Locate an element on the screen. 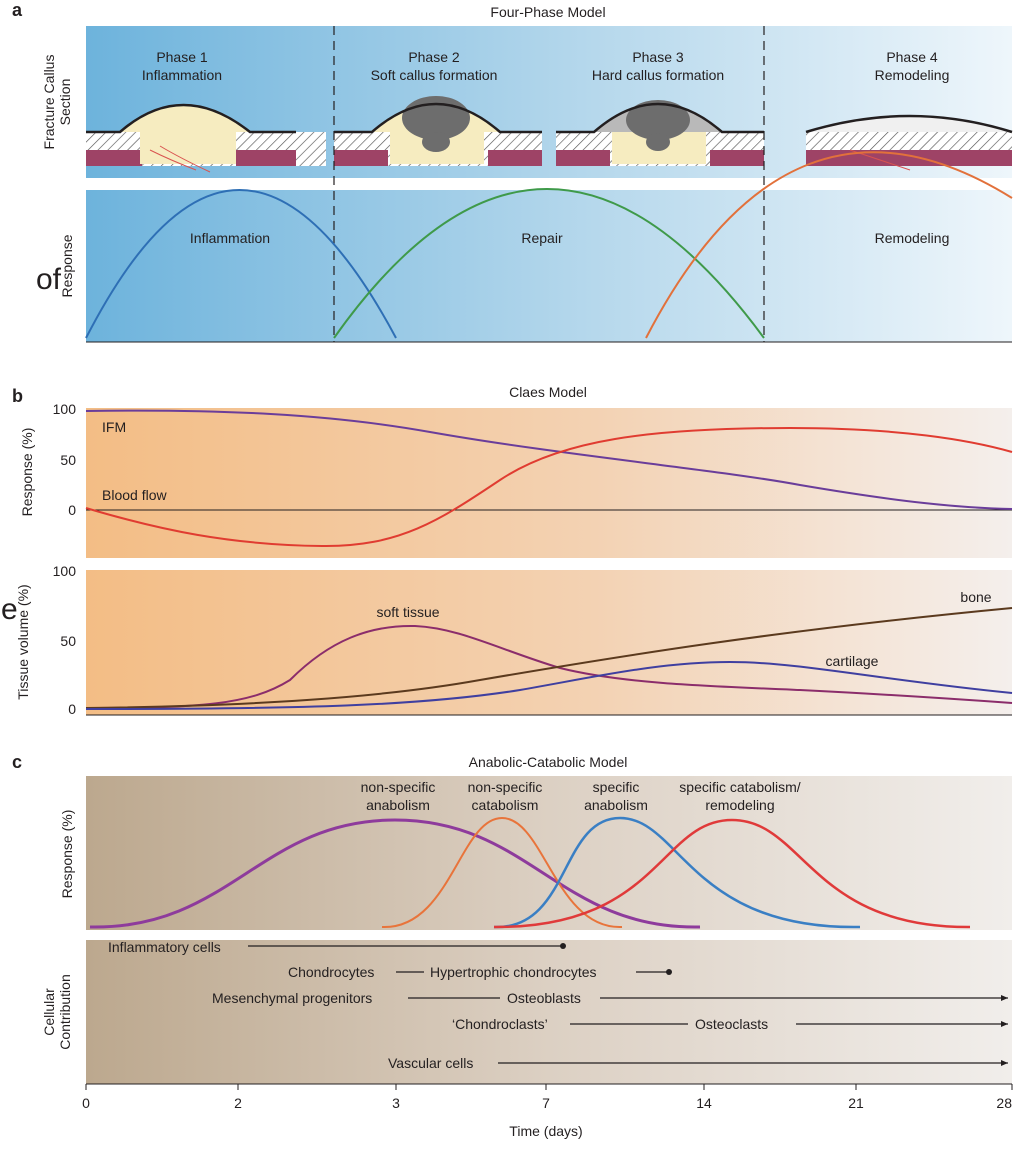 Image resolution: width=1030 pixels, height=1150 pixels. response-plot-background is located at coordinates (549, 266).